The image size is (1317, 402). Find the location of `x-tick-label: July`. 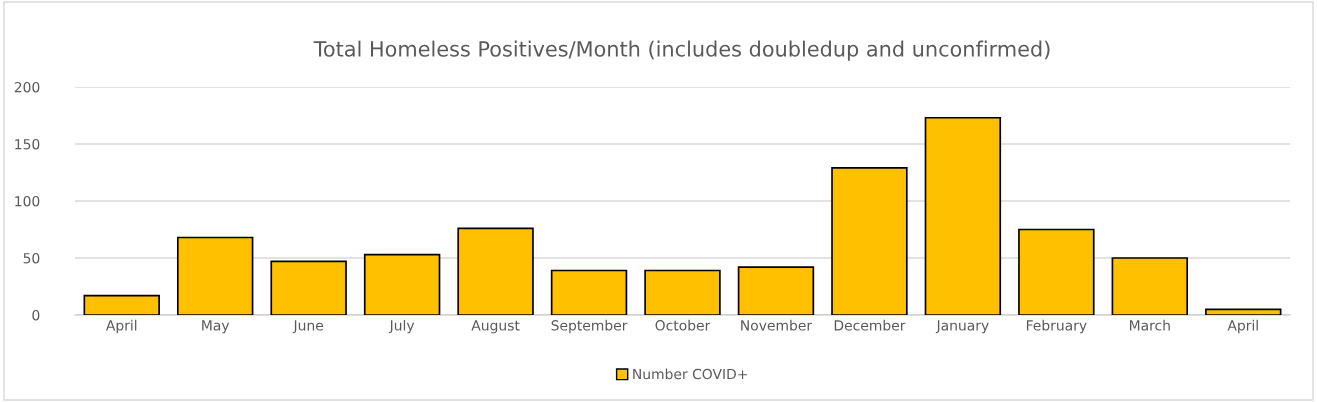

x-tick-label: July is located at coordinates (401, 326).